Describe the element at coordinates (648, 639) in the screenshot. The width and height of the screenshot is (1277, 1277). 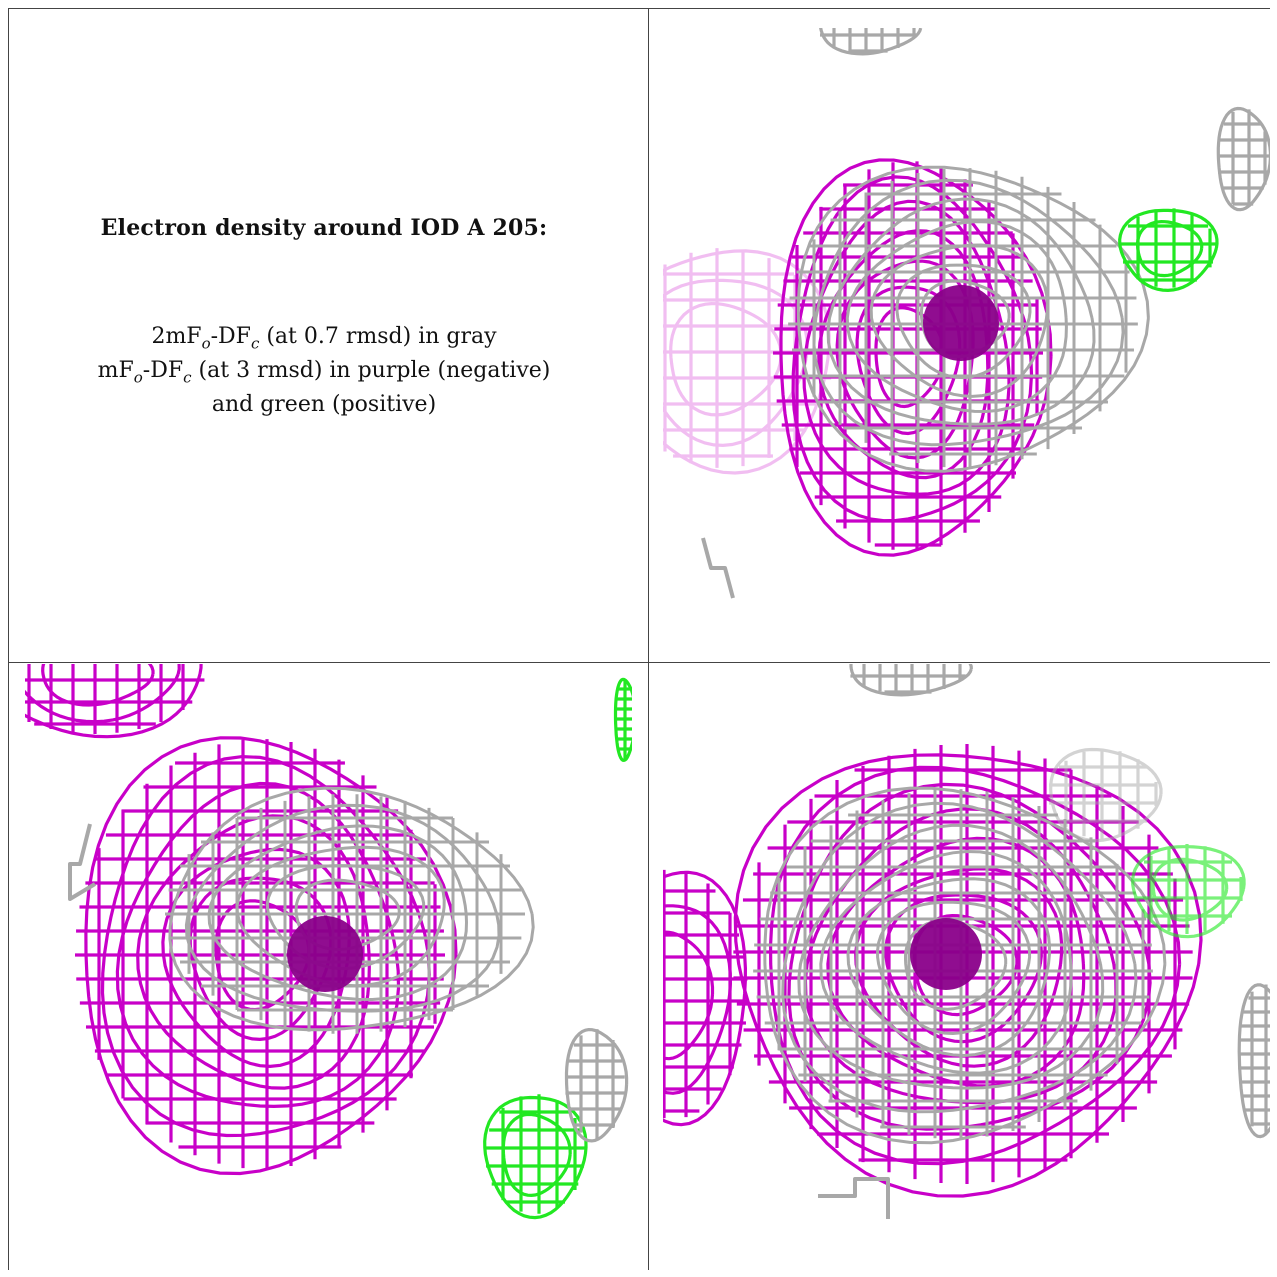
I see `center-divider` at that location.